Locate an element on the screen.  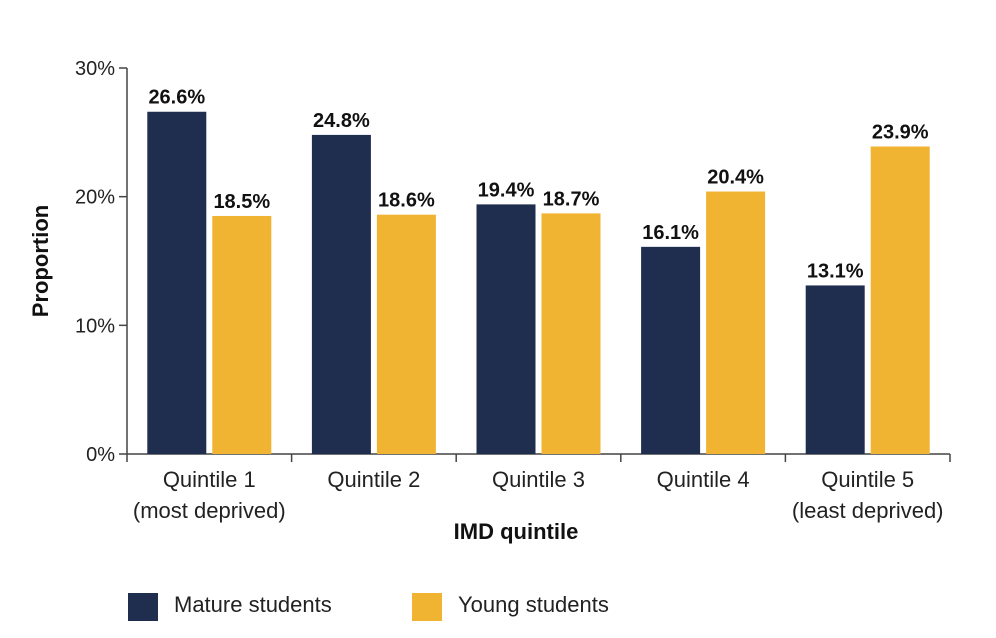
x-tick-label: Quintile 3 is located at coordinates (538, 479).